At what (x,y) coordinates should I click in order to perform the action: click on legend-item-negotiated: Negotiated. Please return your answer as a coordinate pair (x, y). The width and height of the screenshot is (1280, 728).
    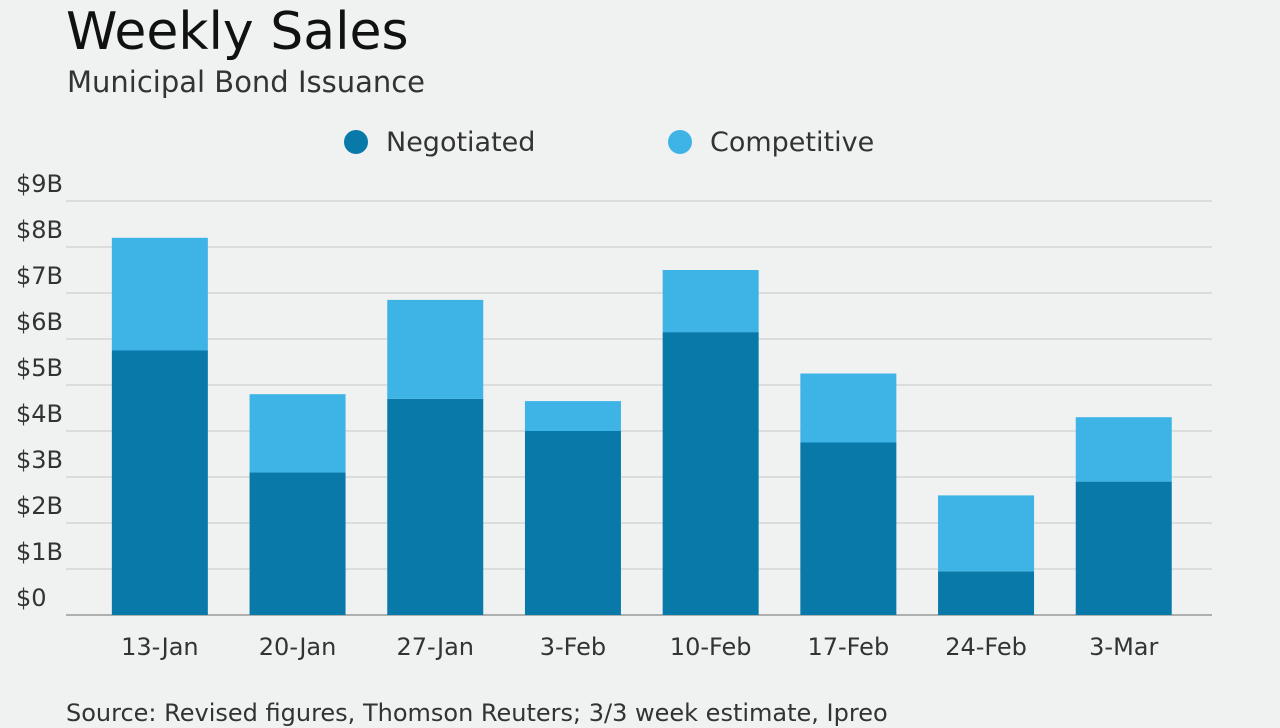
    Looking at the image, I should click on (439, 142).